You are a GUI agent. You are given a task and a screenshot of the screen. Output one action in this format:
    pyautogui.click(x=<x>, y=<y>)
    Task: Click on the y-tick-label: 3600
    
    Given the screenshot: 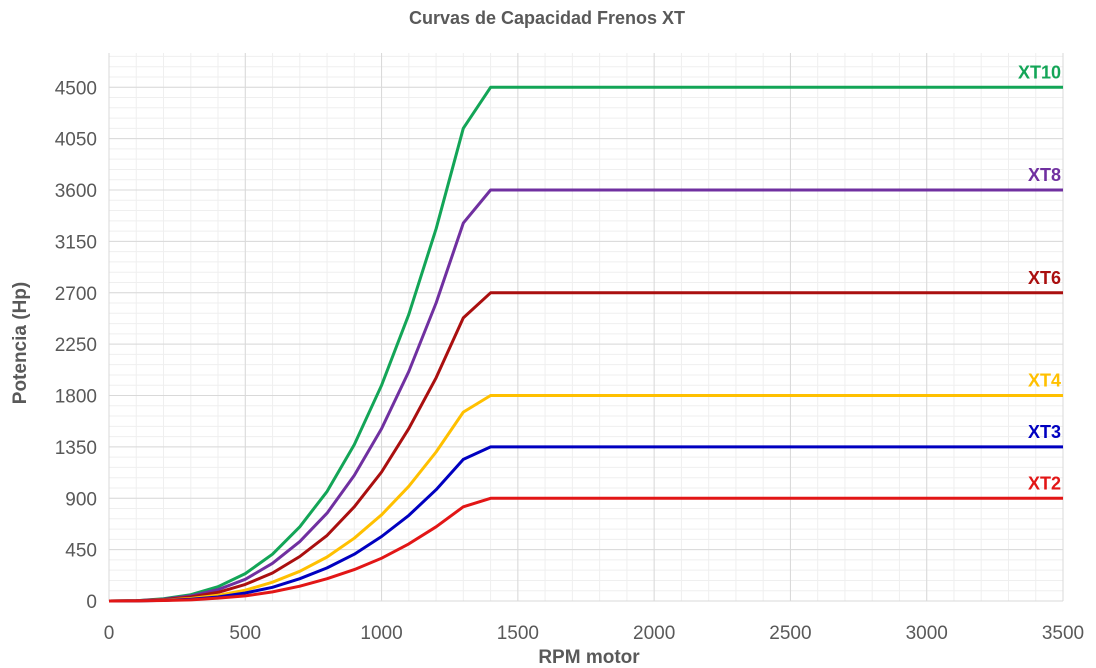 What is the action you would take?
    pyautogui.click(x=76, y=191)
    